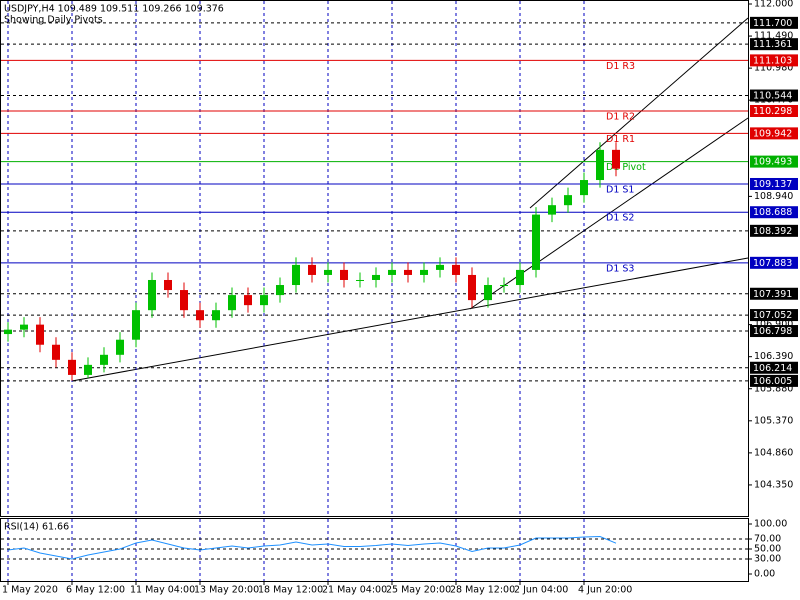 Image resolution: width=800 pixels, height=600 pixels. I want to click on level-label: 106.798, so click(772, 331).